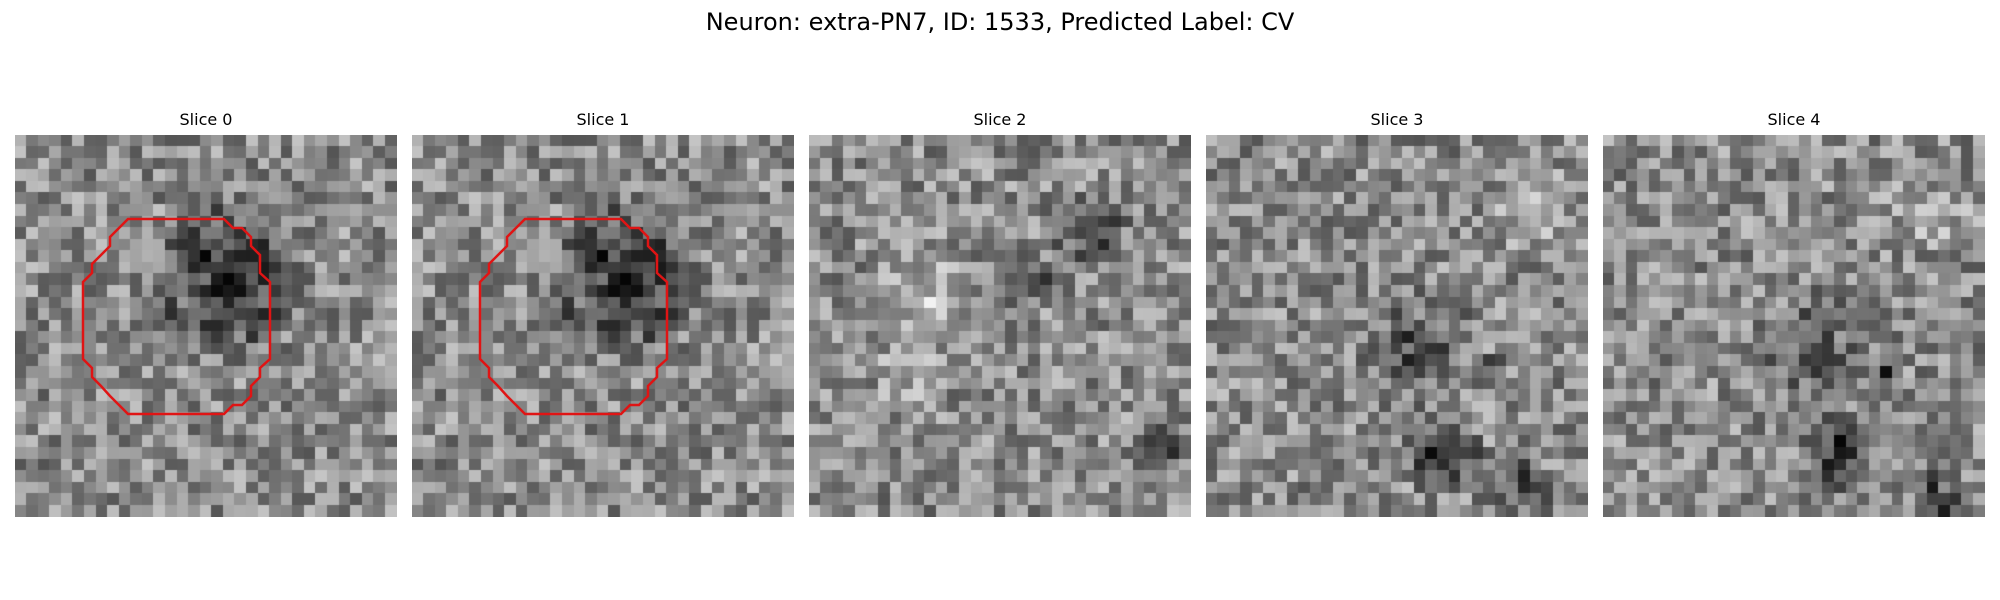 Image resolution: width=2000 pixels, height=600 pixels. I want to click on slice-title: Slice 4, so click(1794, 119).